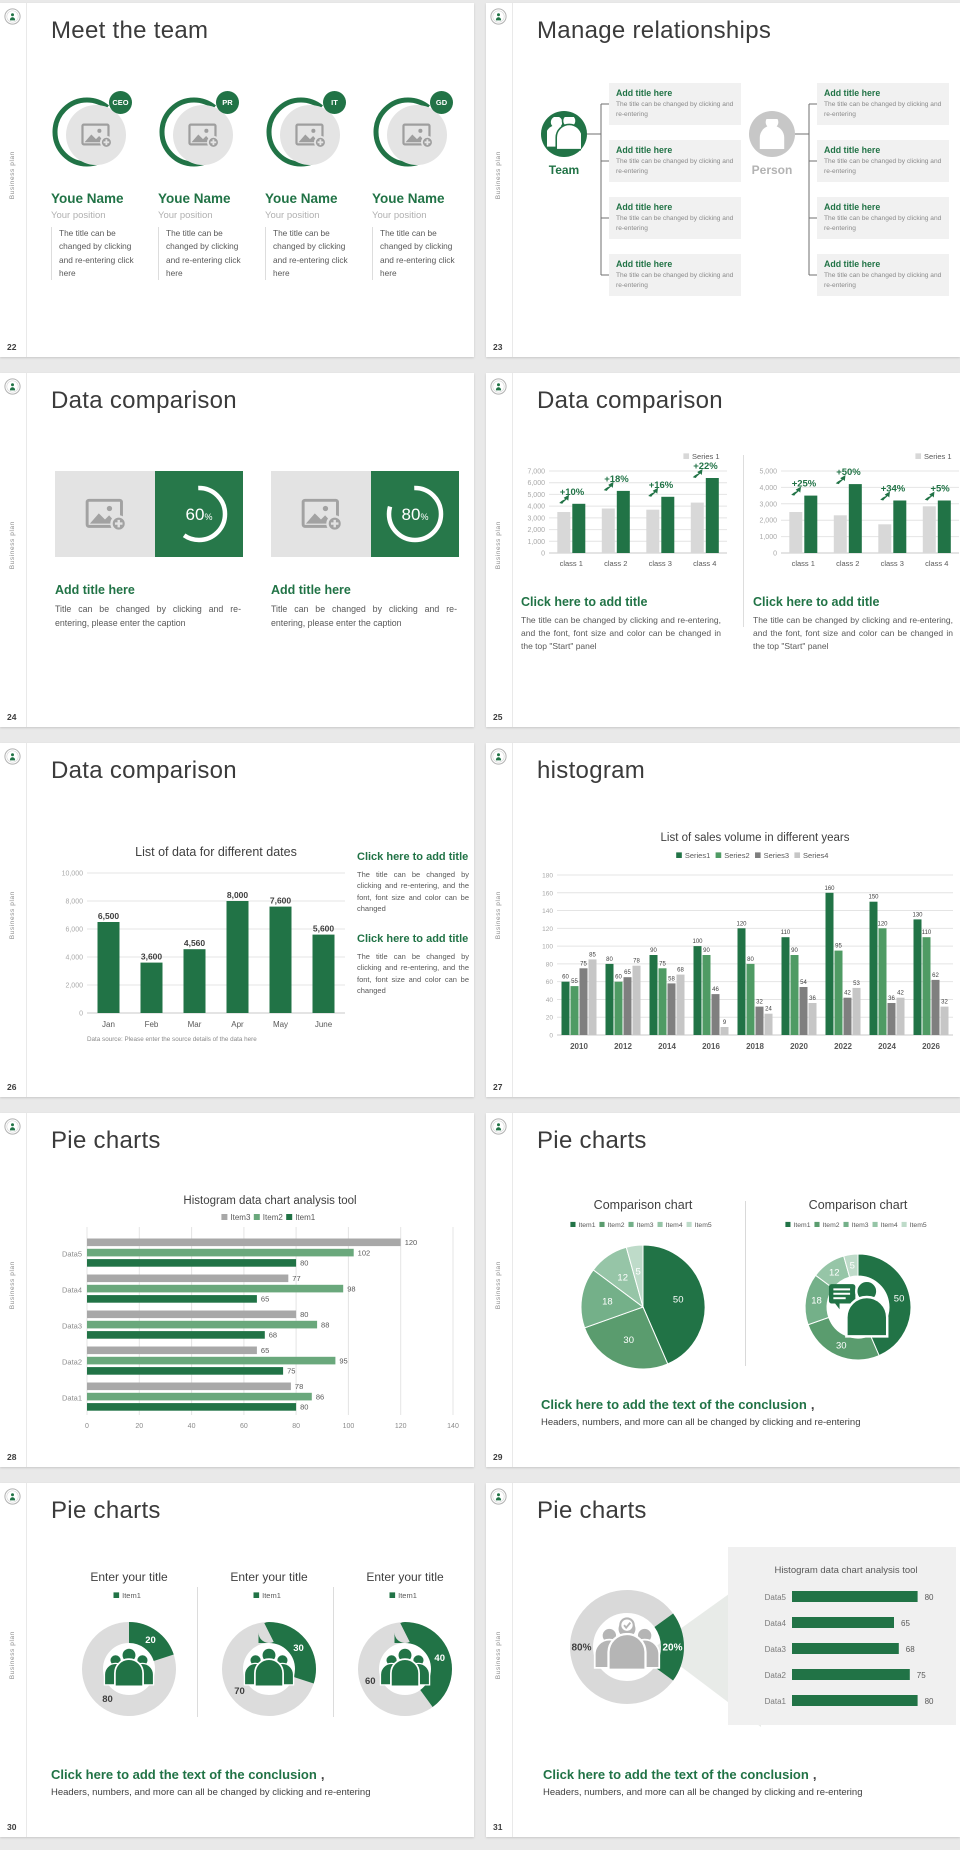 This screenshot has width=960, height=1850. Describe the element at coordinates (152, 1024) in the screenshot. I see `svg-text: Feb` at that location.